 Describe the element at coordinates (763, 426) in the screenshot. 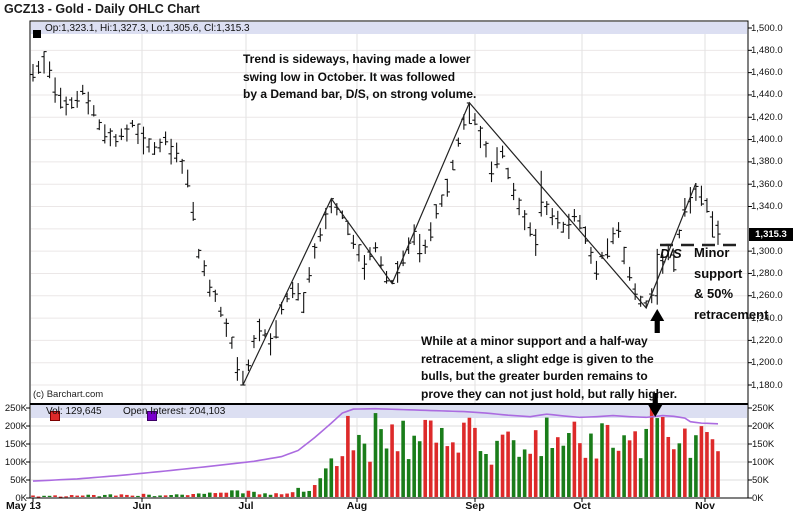

I see `volume-axis-label-right: 200K` at that location.